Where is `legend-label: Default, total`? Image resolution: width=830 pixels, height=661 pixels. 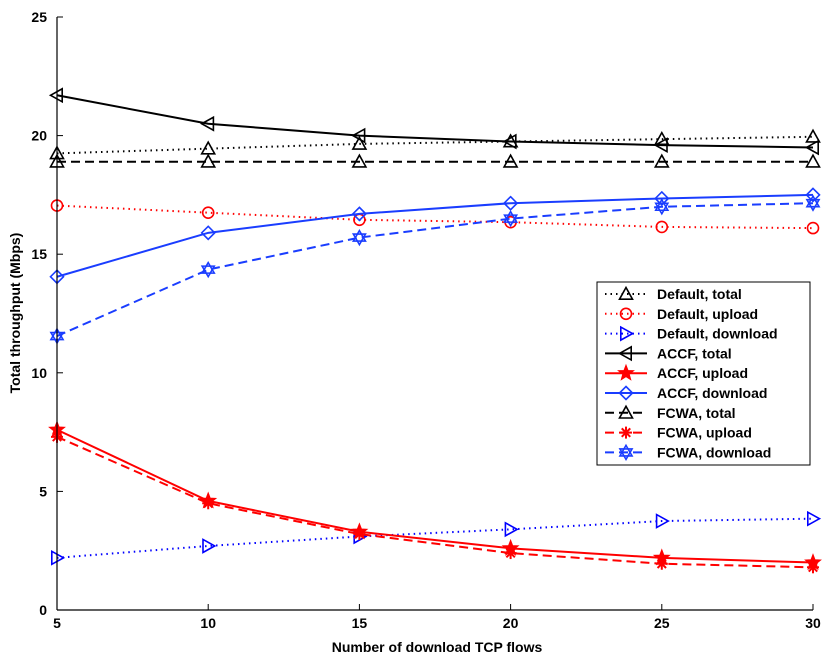
legend-label: Default, total is located at coordinates (699, 294).